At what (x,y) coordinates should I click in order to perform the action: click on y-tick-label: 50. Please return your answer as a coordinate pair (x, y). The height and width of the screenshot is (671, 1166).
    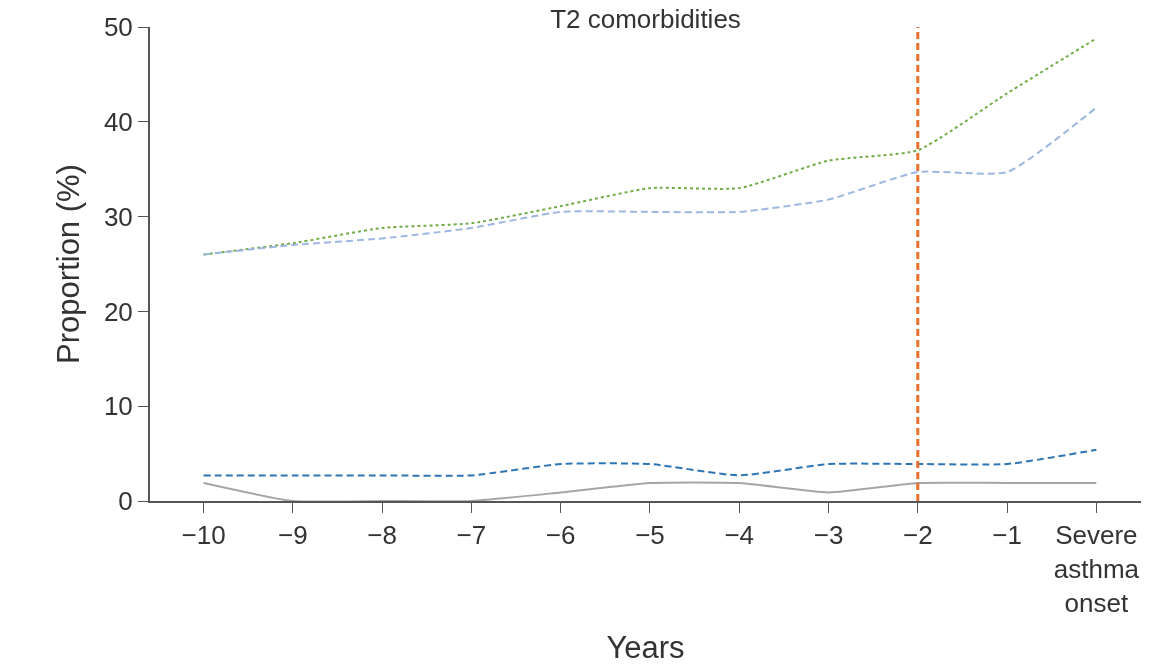
    Looking at the image, I should click on (118, 27).